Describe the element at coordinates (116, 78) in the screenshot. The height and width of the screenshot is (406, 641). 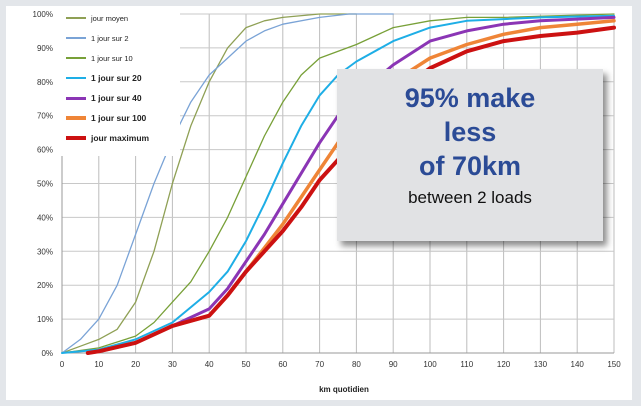
I see `legend-label: 1 jour sur 20` at that location.